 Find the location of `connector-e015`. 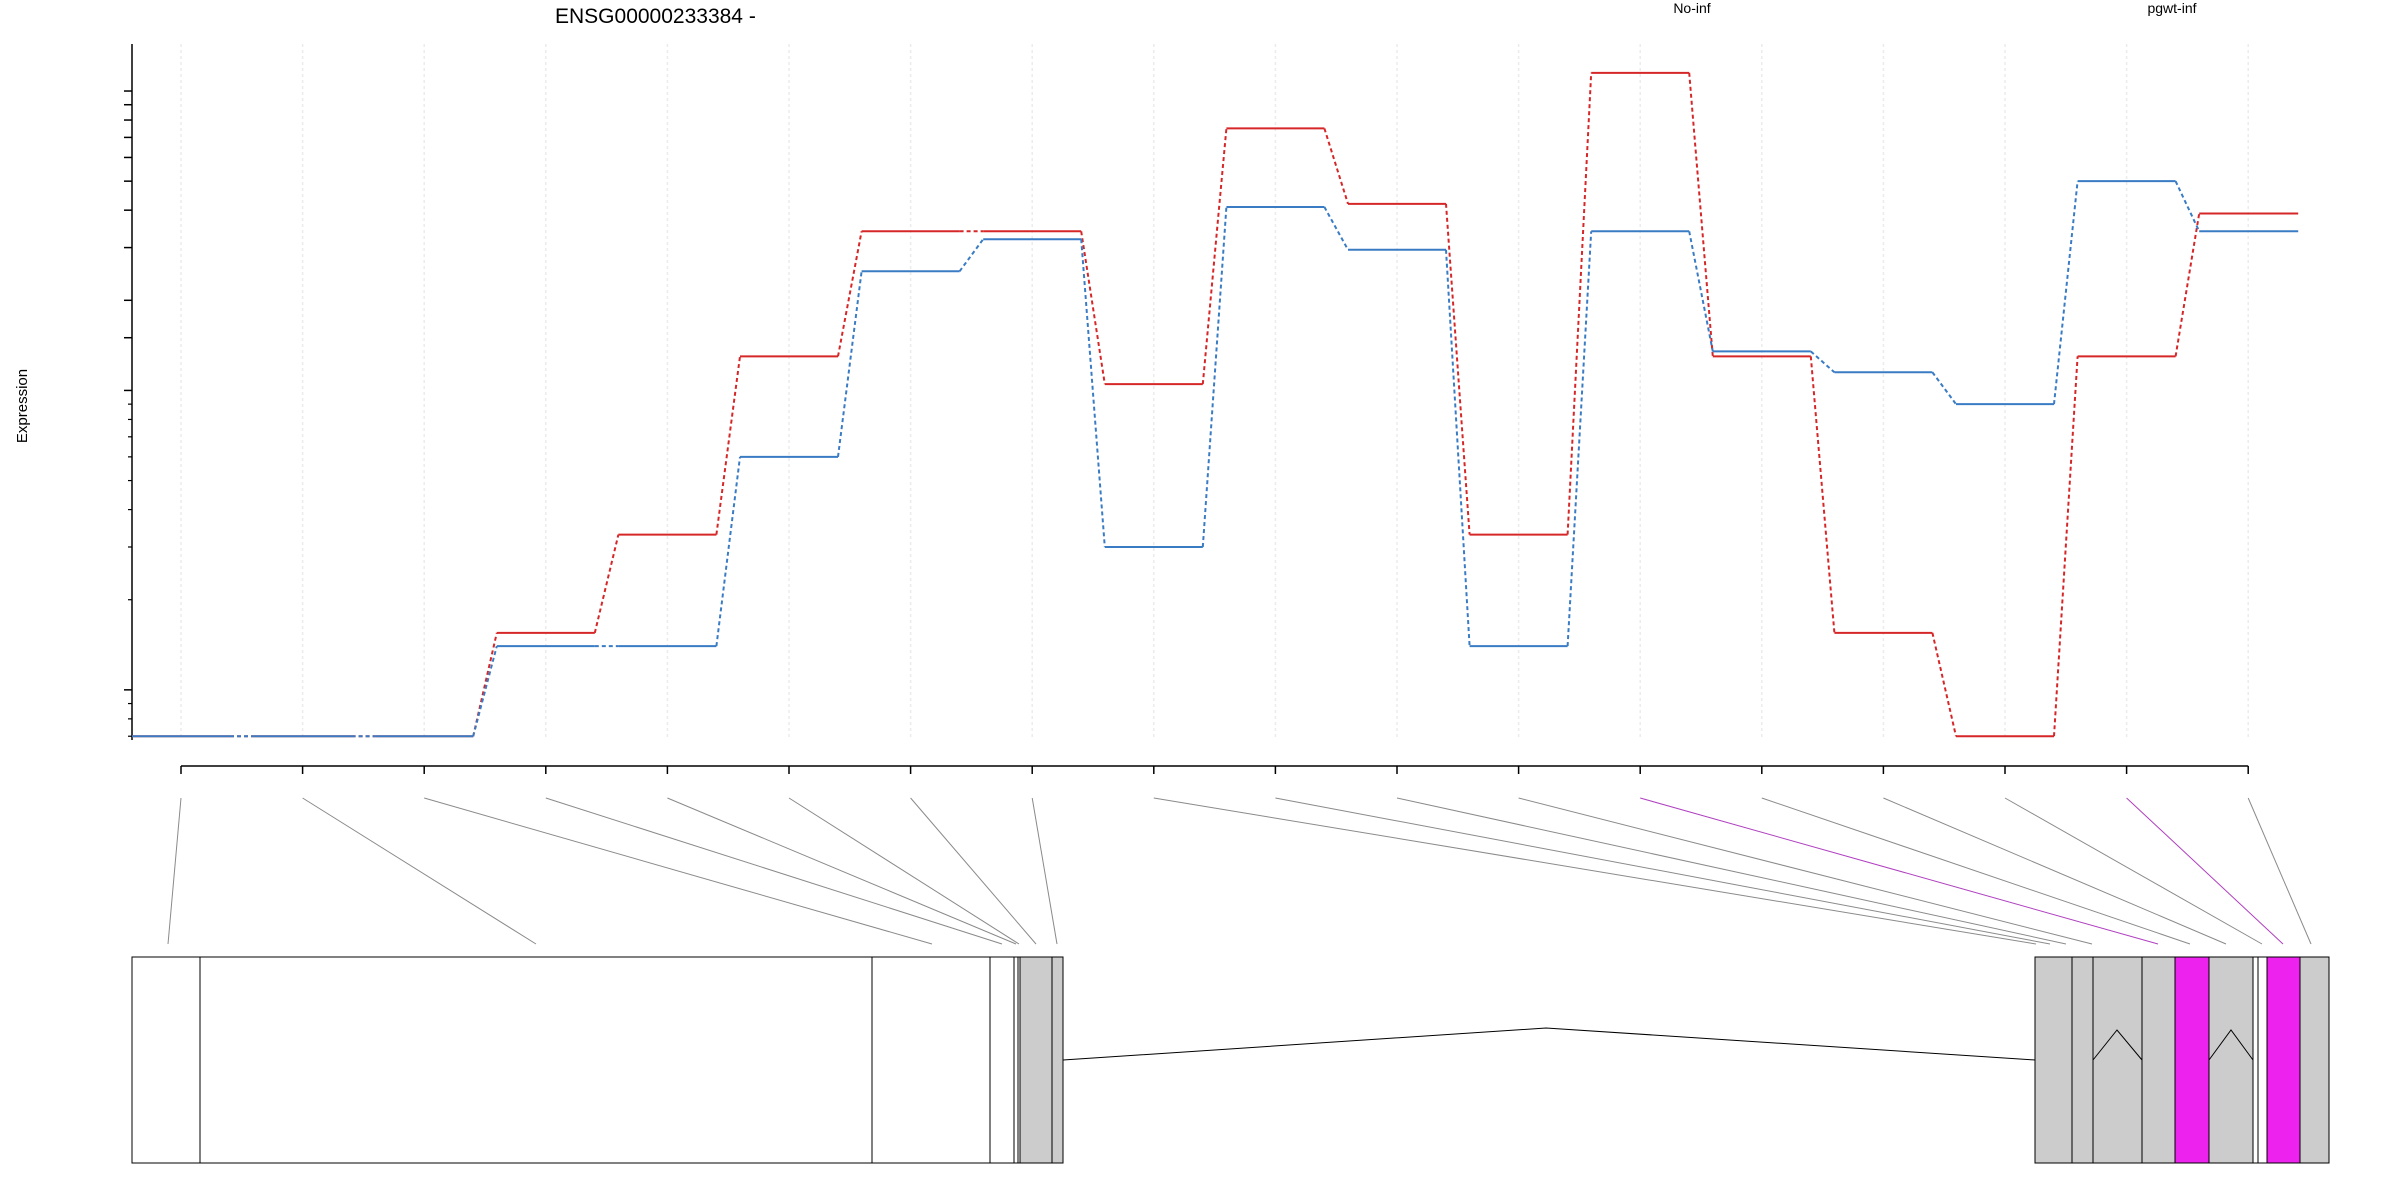

connector-e015 is located at coordinates (2055, 871).